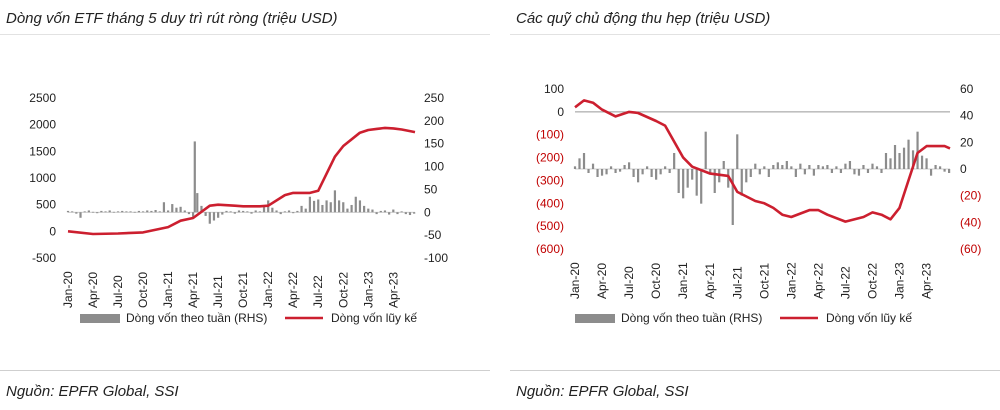 The width and height of the screenshot is (1000, 410). Describe the element at coordinates (168, 289) in the screenshot. I see `x-tick-label: Jan-21` at that location.